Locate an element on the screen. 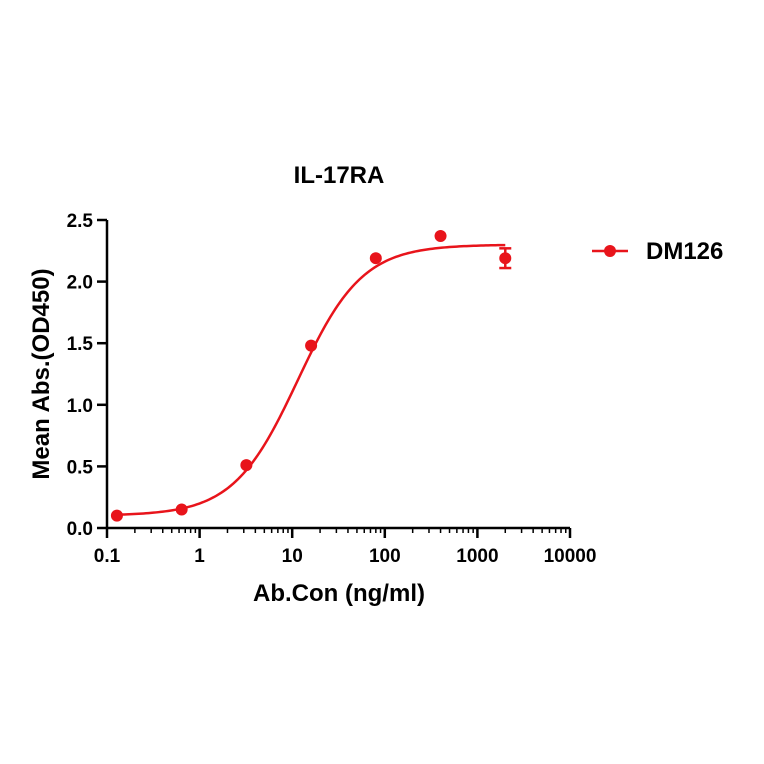 This screenshot has height=764, width=764. x-tick-label: 1 is located at coordinates (199, 556).